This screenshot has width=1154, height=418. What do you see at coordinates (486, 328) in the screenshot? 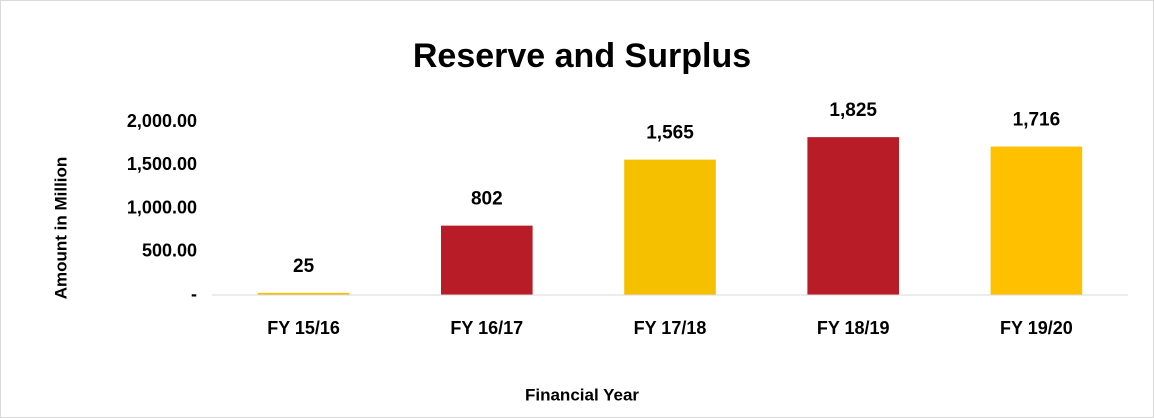
I see `x-tick-label: FY 16/17` at bounding box center [486, 328].